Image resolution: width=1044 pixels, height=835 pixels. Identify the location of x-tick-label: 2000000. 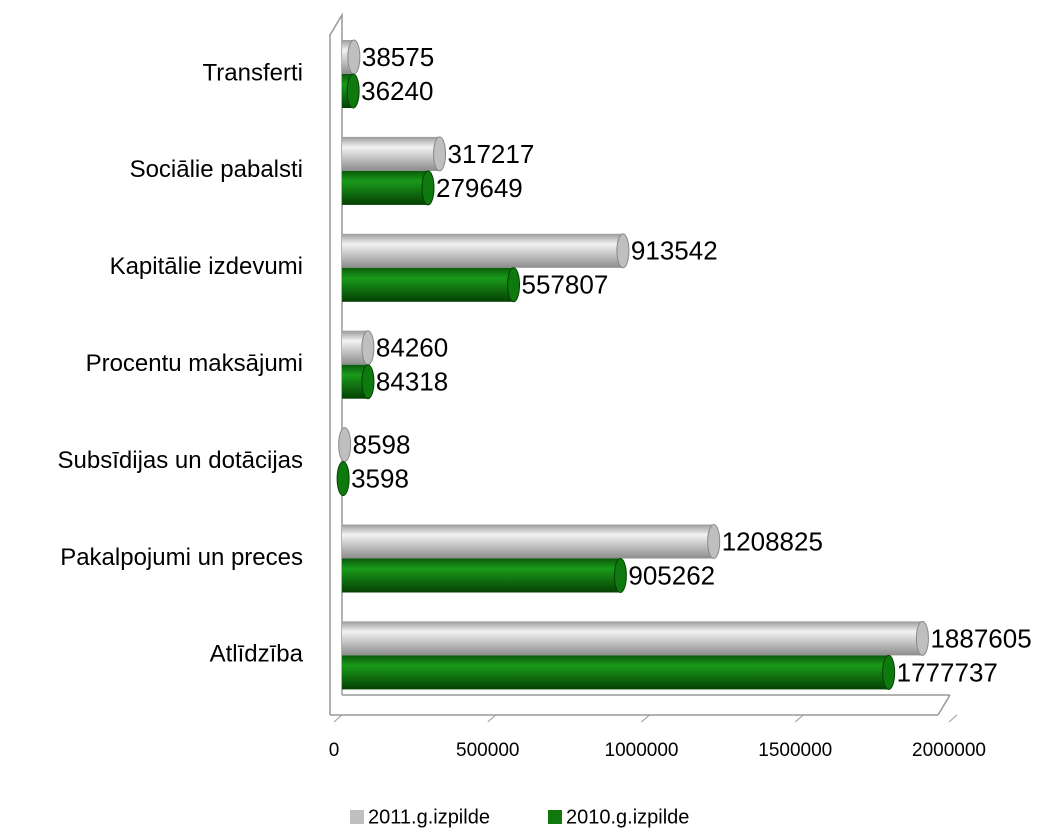
(949, 750).